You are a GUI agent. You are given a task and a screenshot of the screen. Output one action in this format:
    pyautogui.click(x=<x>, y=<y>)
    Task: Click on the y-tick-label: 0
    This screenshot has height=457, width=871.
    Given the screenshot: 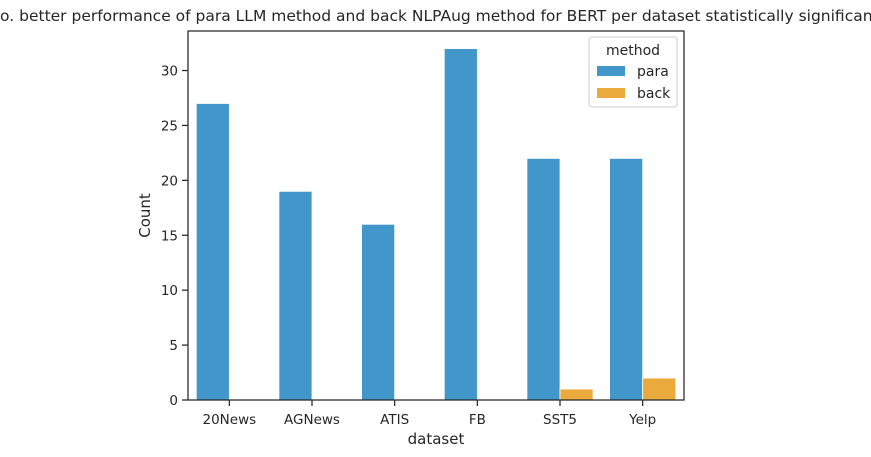 What is the action you would take?
    pyautogui.click(x=173, y=401)
    